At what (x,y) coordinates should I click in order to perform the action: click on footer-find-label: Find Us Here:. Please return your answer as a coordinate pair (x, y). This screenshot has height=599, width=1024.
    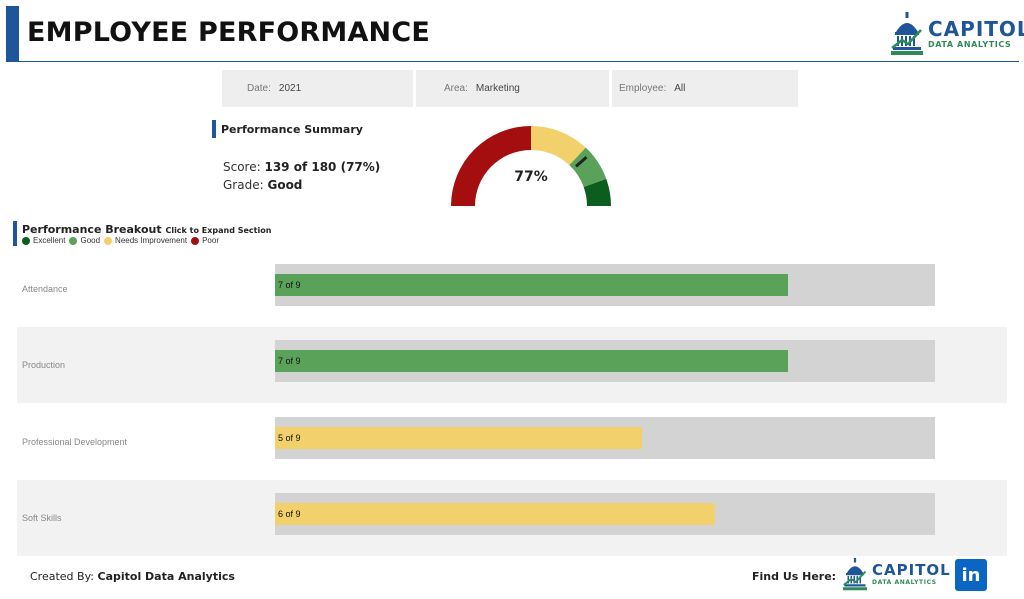
    Looking at the image, I should click on (794, 576).